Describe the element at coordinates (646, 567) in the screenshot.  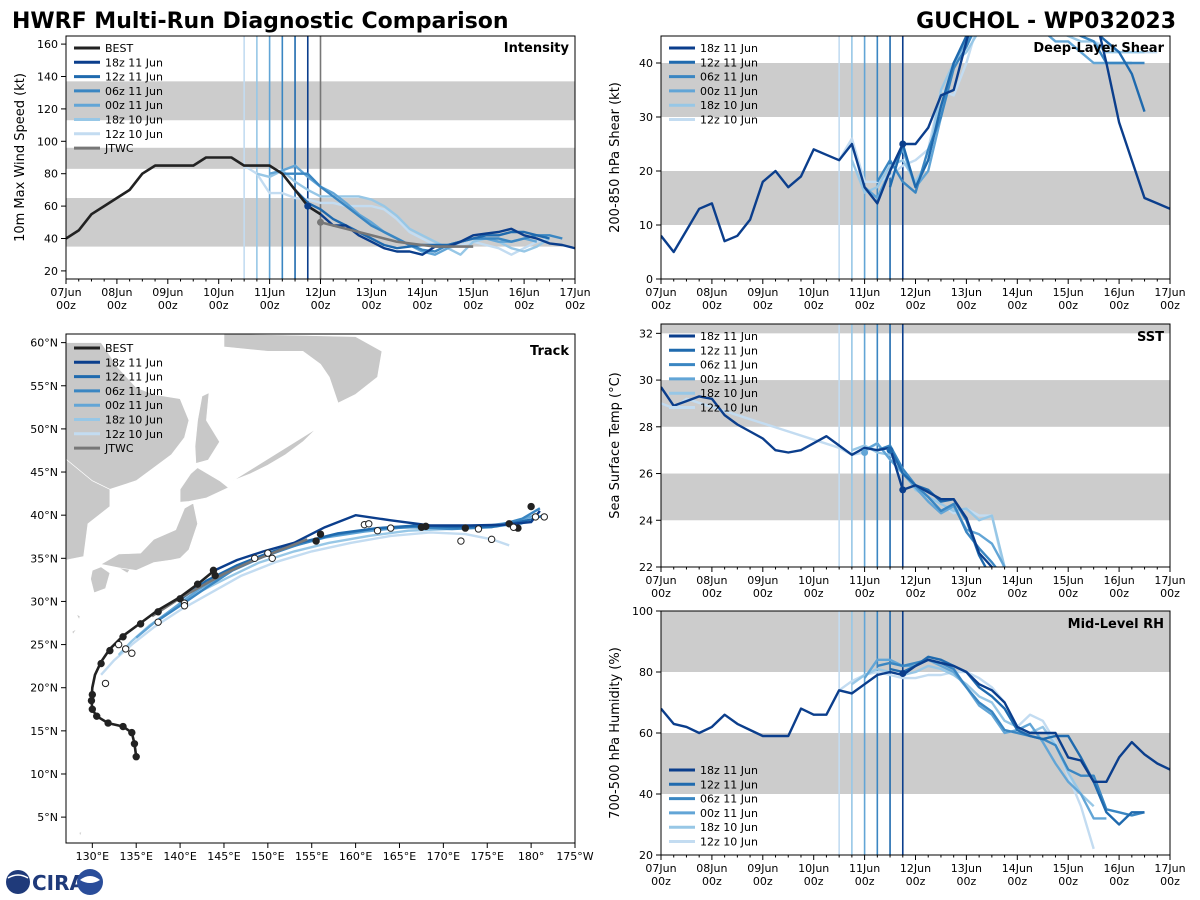
I see `sst-ytick-label-22: 22` at that location.